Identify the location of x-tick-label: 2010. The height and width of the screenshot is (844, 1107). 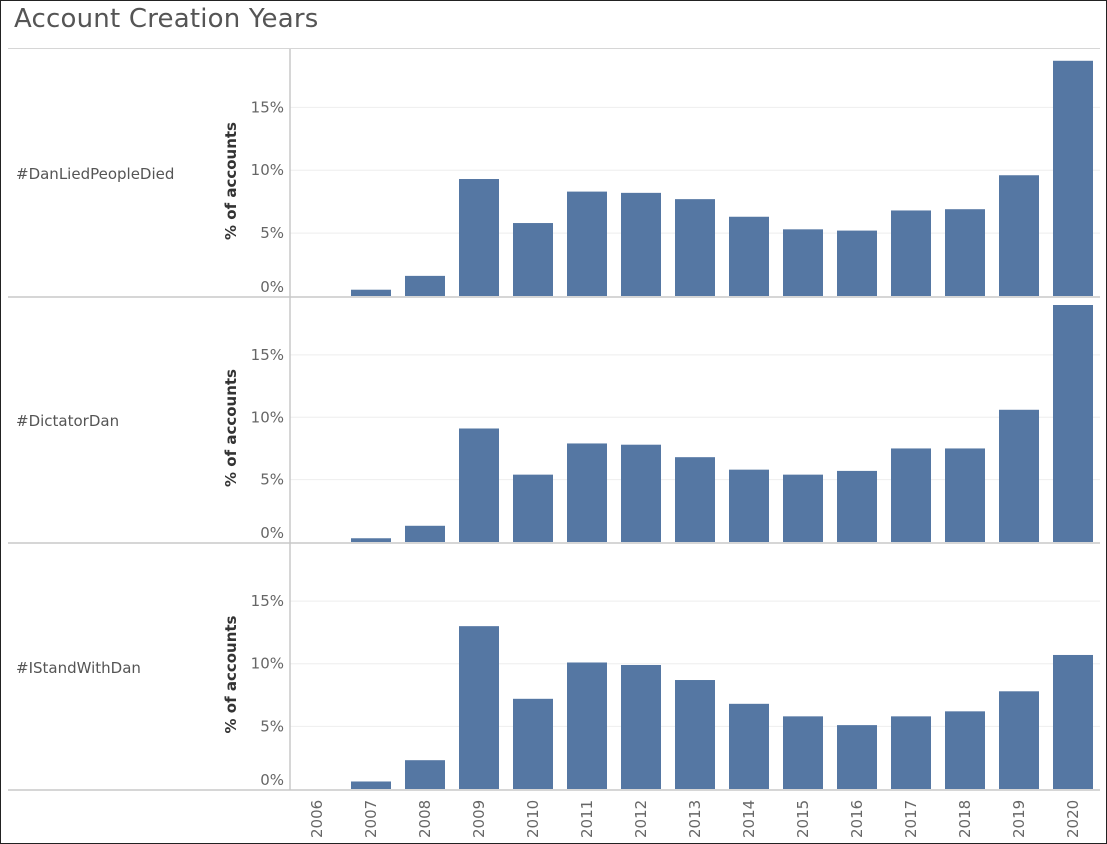
(533, 819).